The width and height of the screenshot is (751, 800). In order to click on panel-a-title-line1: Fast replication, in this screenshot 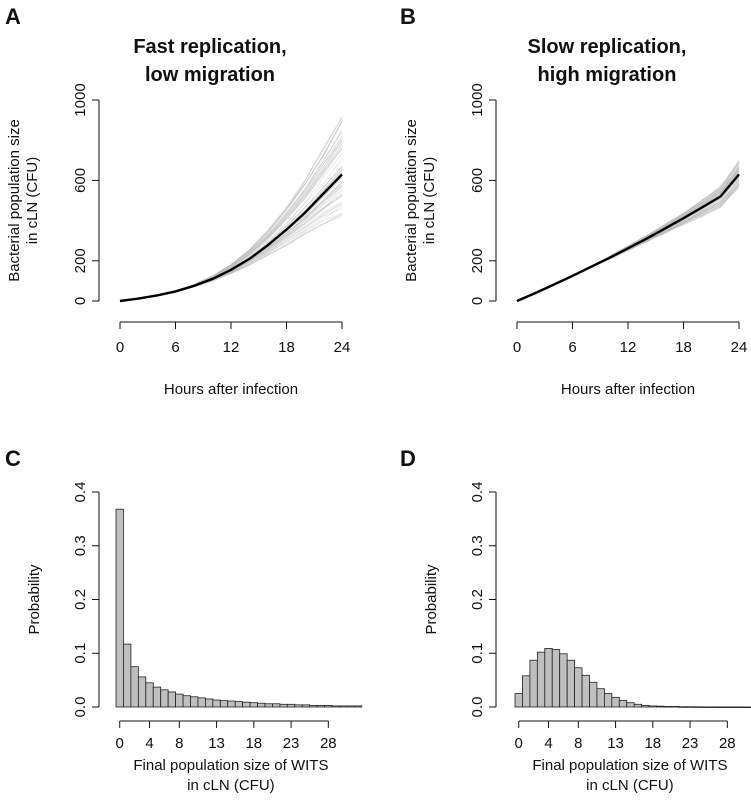, I will do `click(209, 47)`.